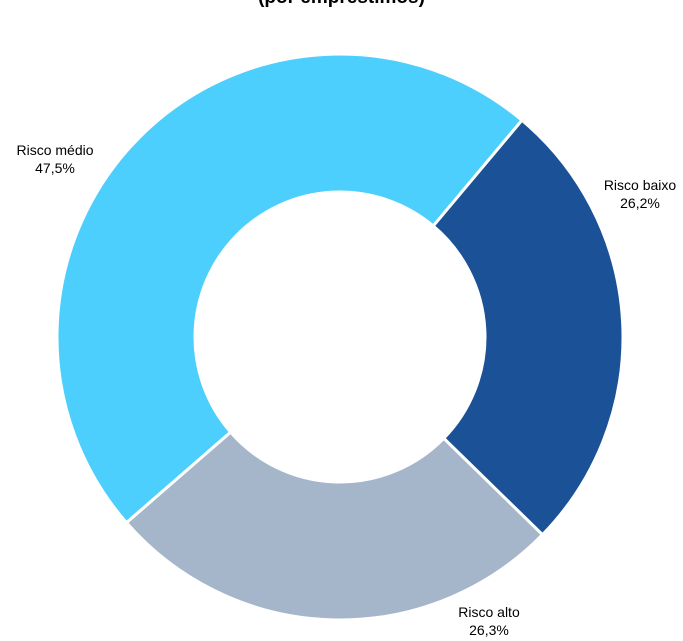 Image resolution: width=683 pixels, height=641 pixels. I want to click on slice-label-risco-medio: Risco médio 47,5%, so click(54, 159).